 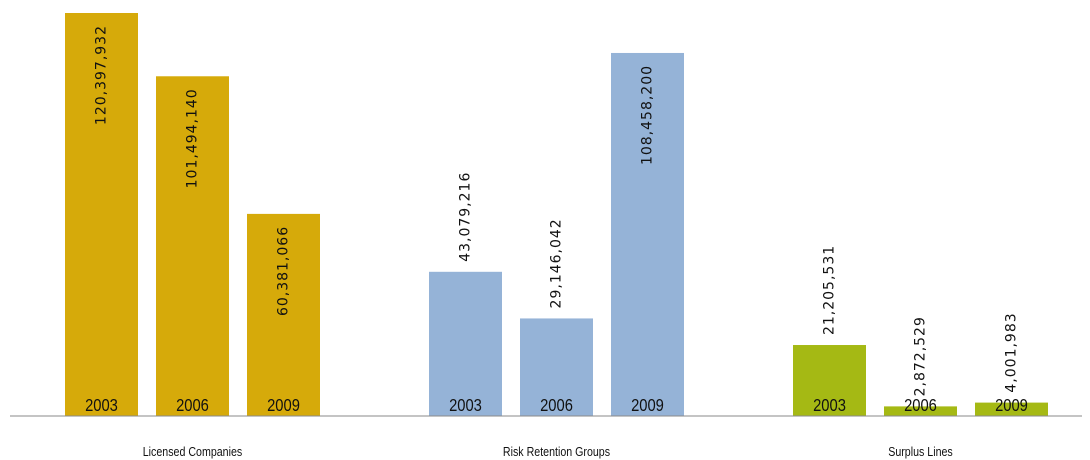 I want to click on value-label: 29,146,042, so click(x=557, y=263).